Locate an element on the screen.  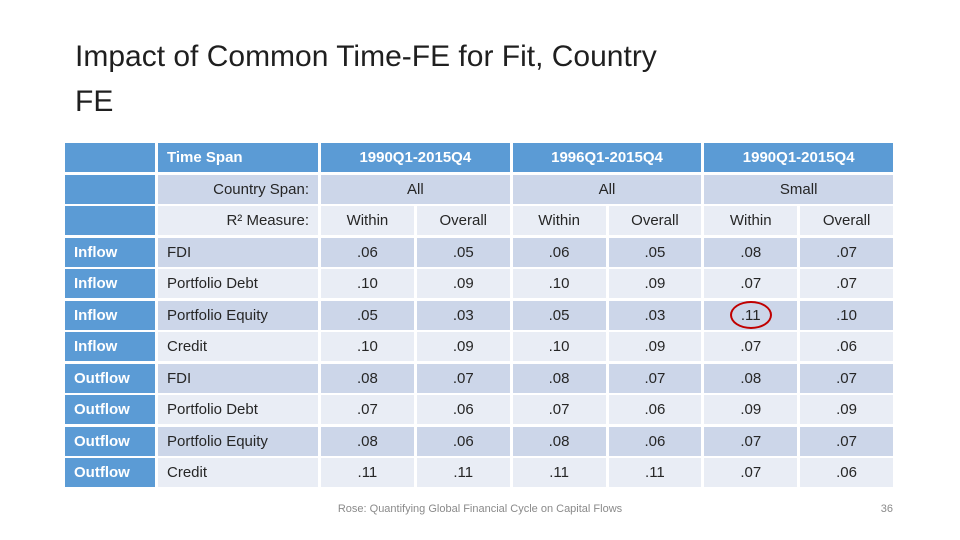
group-header-2: 1996Q1-2015Q4 is located at coordinates (607, 157).